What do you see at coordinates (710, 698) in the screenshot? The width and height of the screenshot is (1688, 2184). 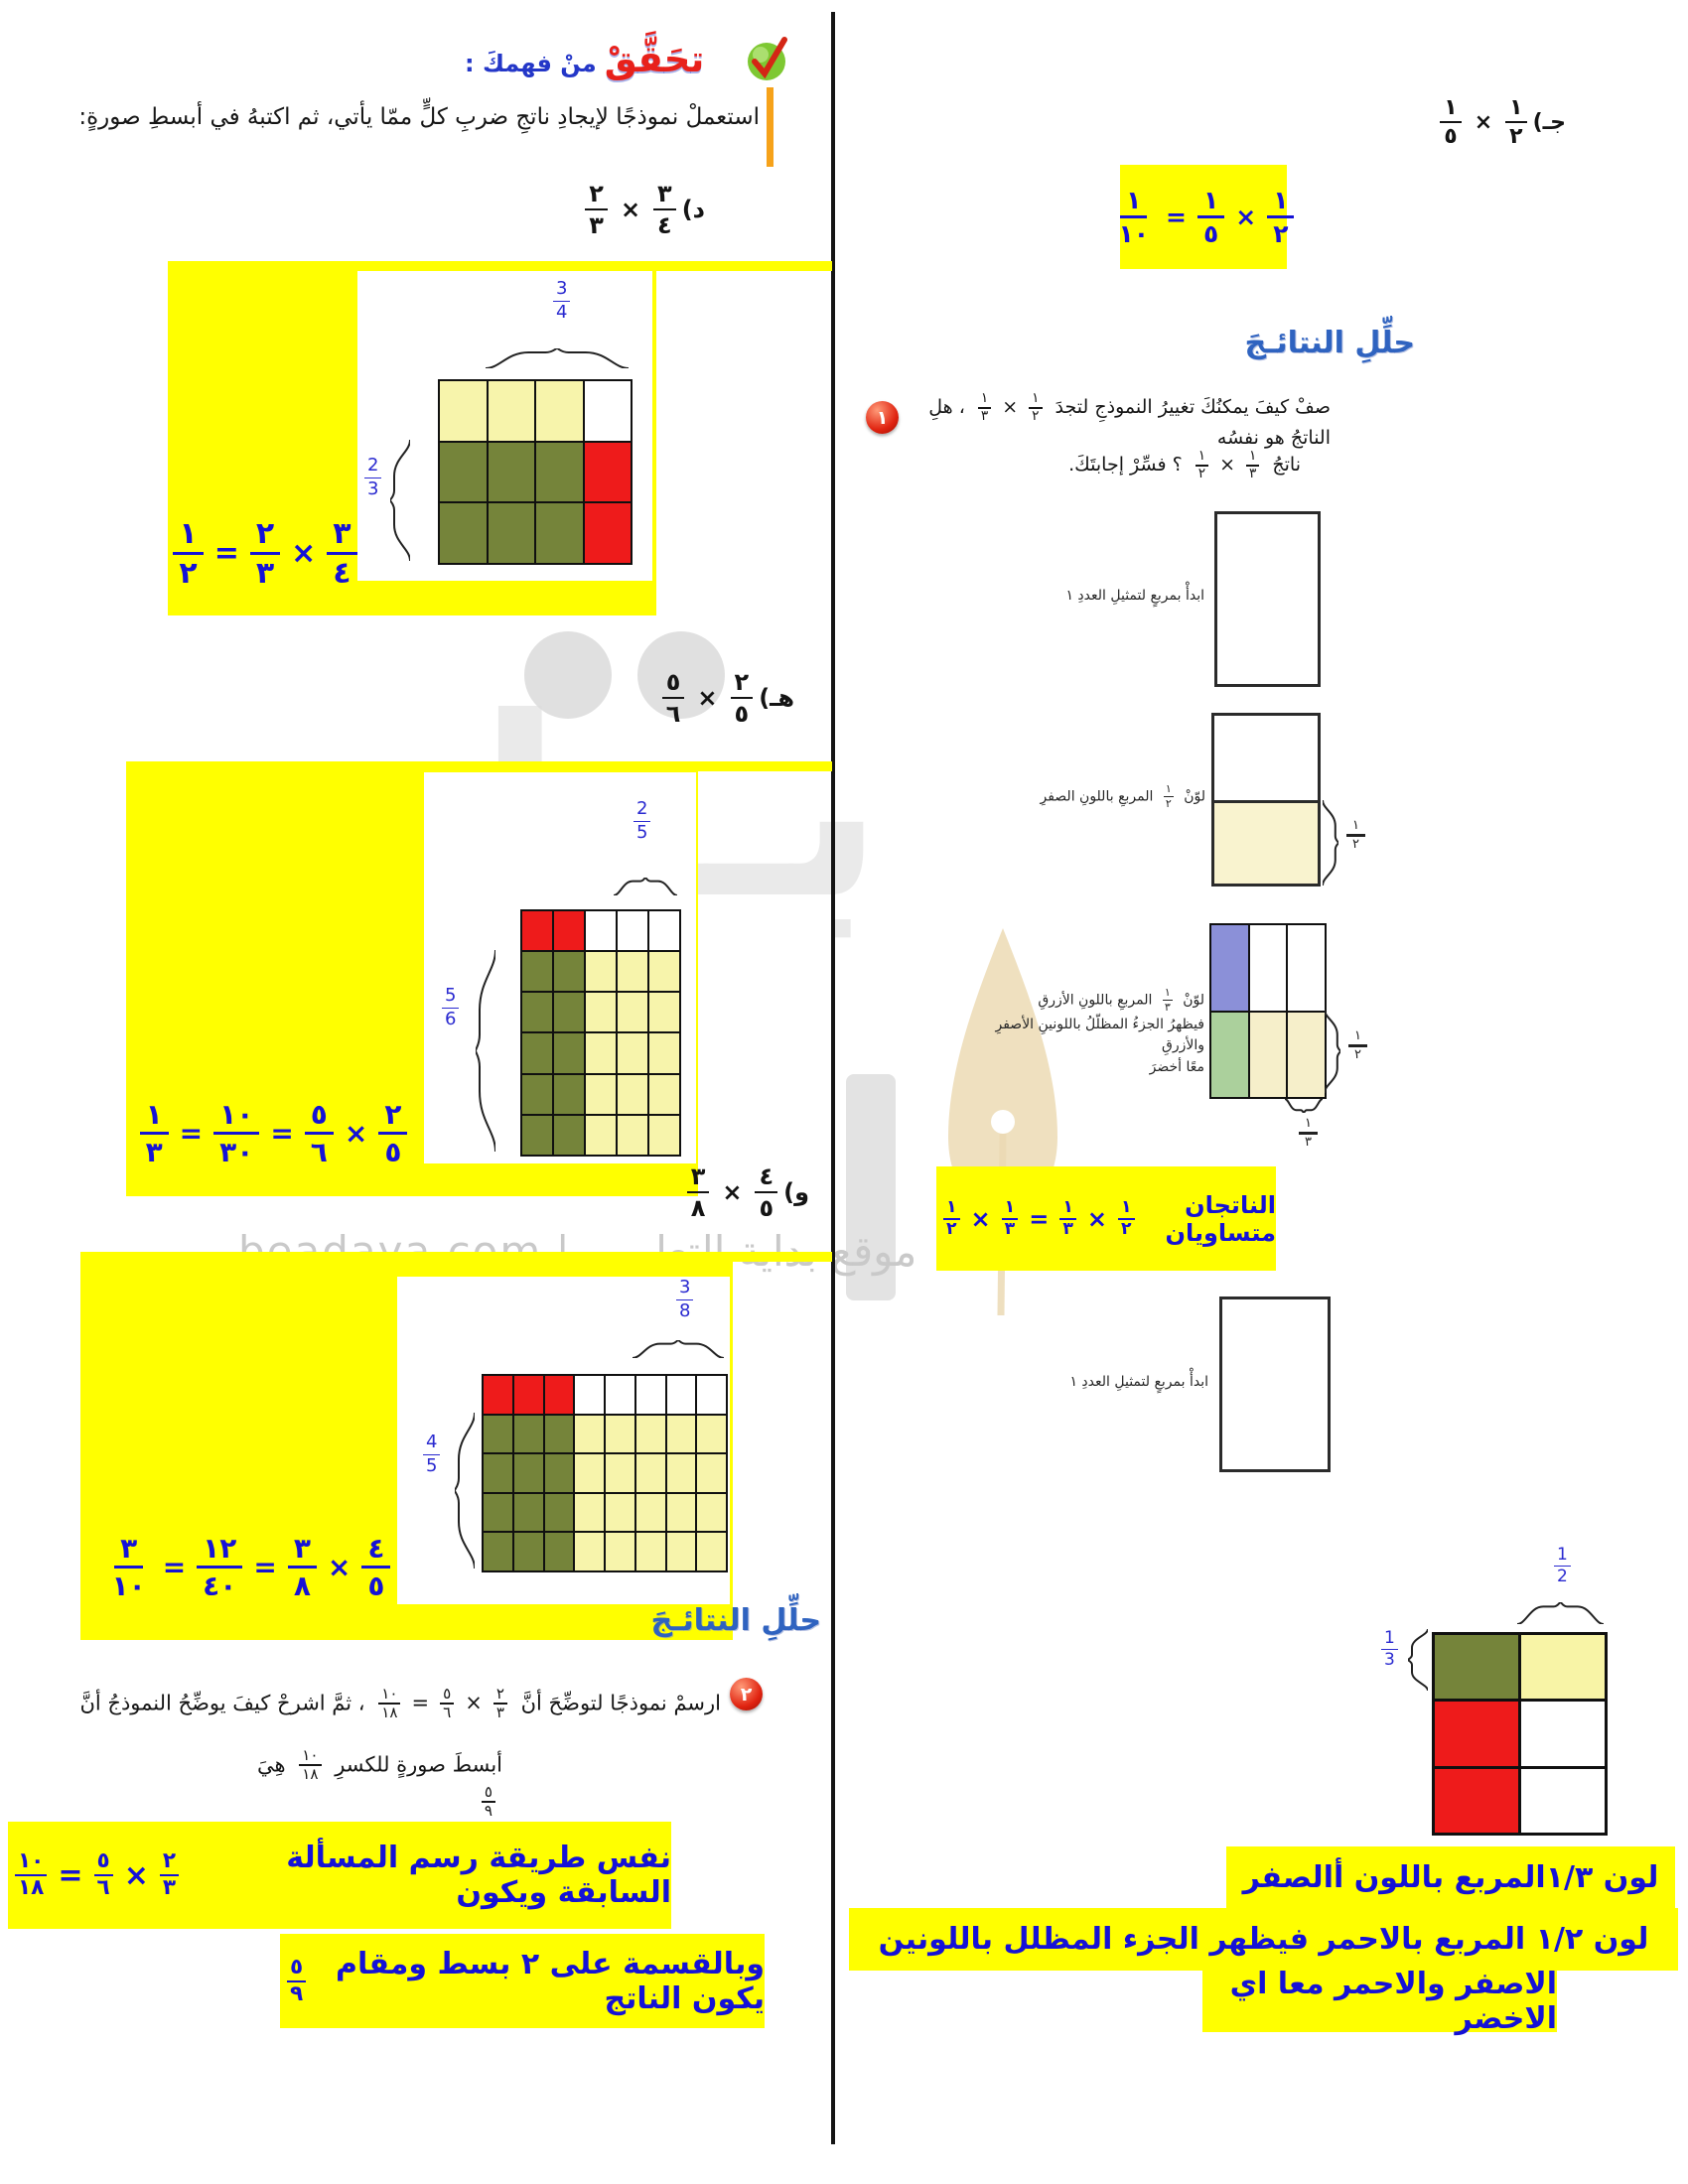 I see `exercise-h-label: هـ) ٢ ٥ × ٥ ٦` at bounding box center [710, 698].